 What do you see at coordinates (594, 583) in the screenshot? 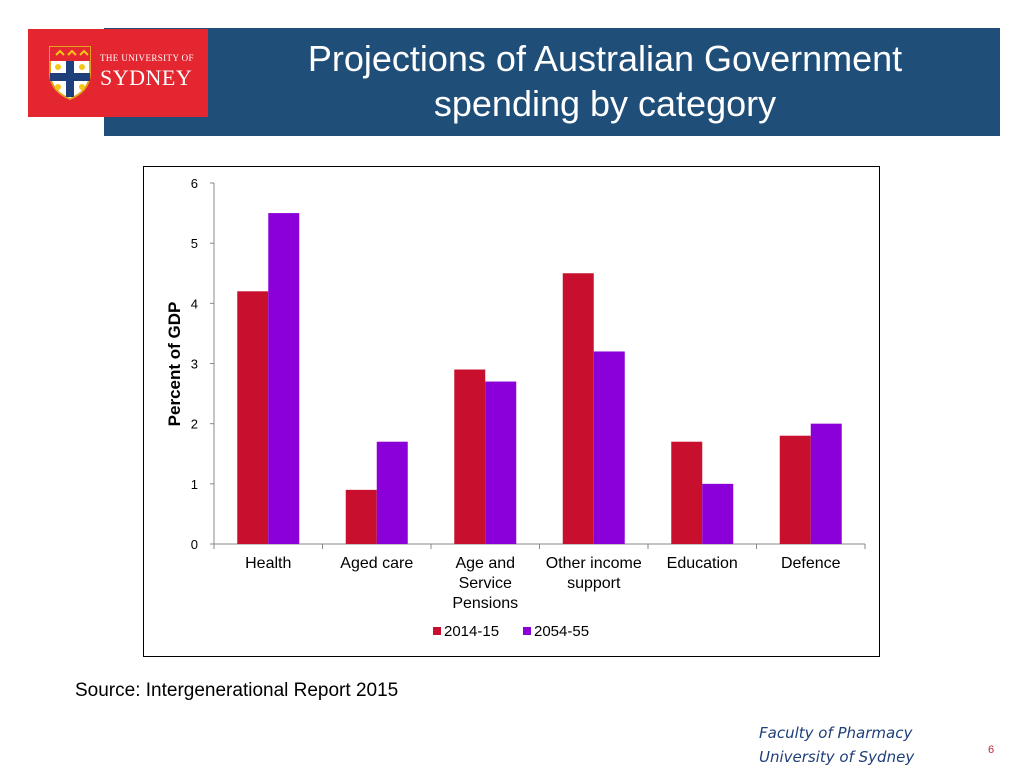
I see `x-tick-label: support` at bounding box center [594, 583].